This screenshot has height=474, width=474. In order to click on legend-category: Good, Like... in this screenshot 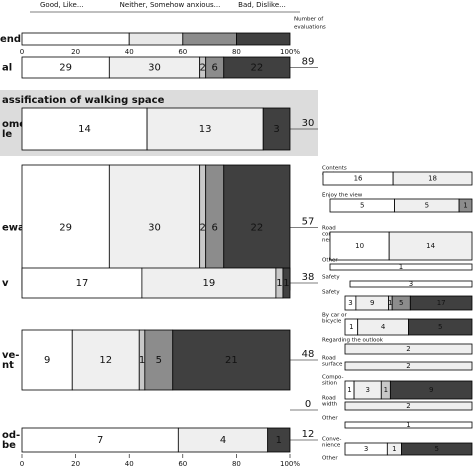, I will do `click(62, 5)`.